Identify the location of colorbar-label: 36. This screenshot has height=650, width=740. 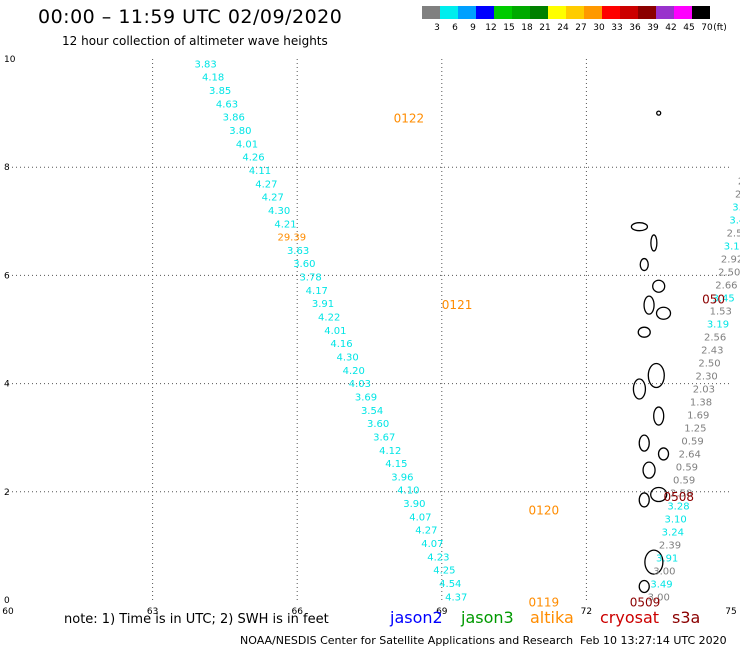
(635, 28).